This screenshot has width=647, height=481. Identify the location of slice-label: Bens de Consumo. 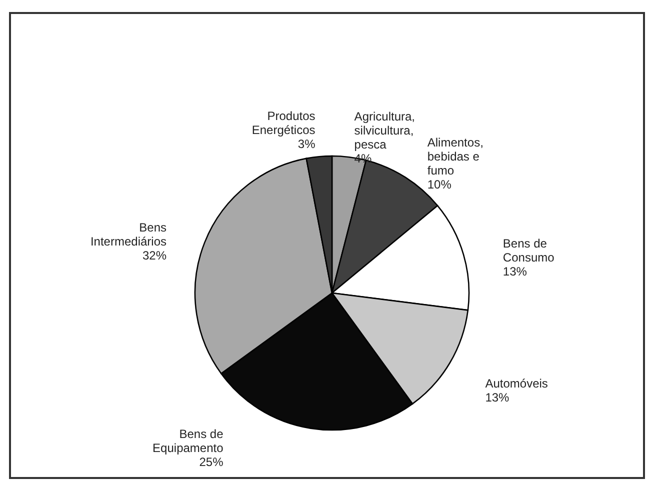
(528, 250).